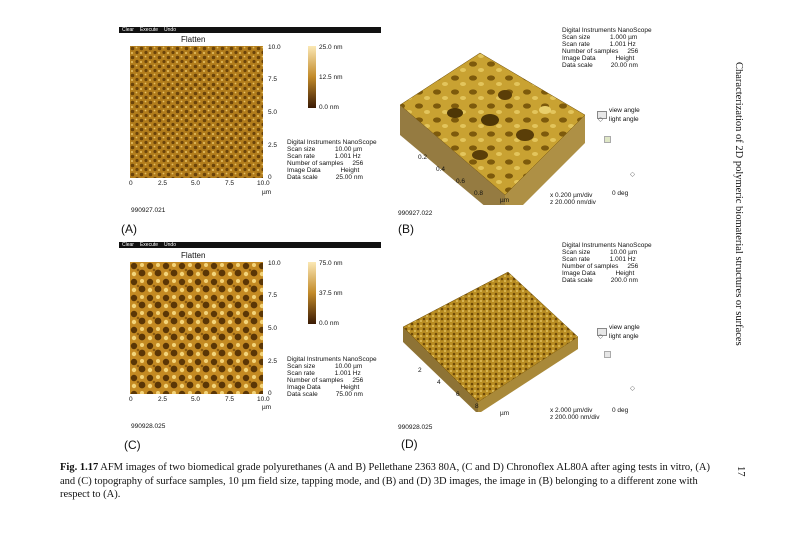 The width and height of the screenshot is (800, 533). I want to click on afm-height-image-c, so click(196, 328).